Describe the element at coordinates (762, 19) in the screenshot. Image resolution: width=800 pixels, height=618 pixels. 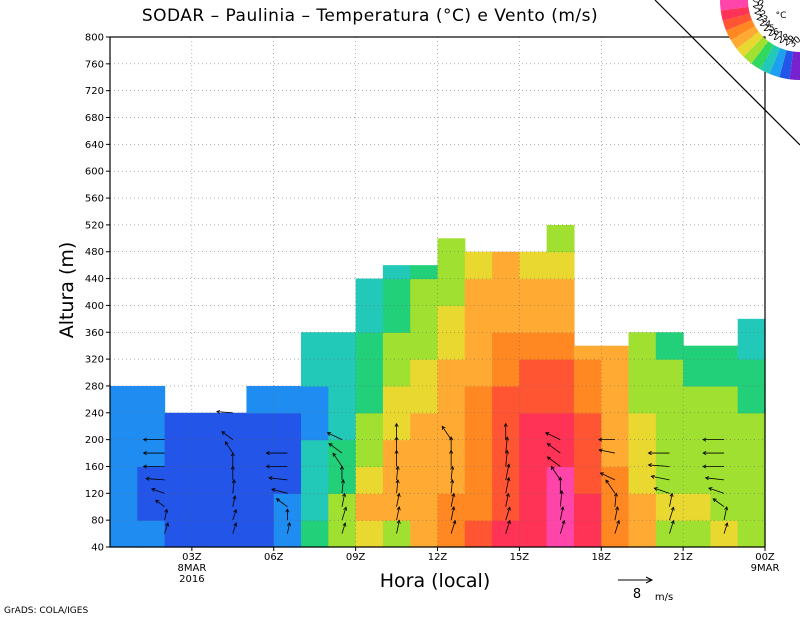
I see `colorbar-label: 23` at that location.